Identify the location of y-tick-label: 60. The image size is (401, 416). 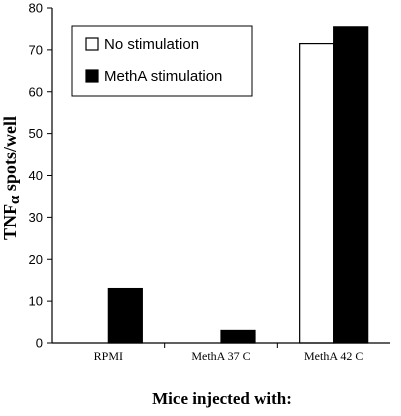
(36, 91).